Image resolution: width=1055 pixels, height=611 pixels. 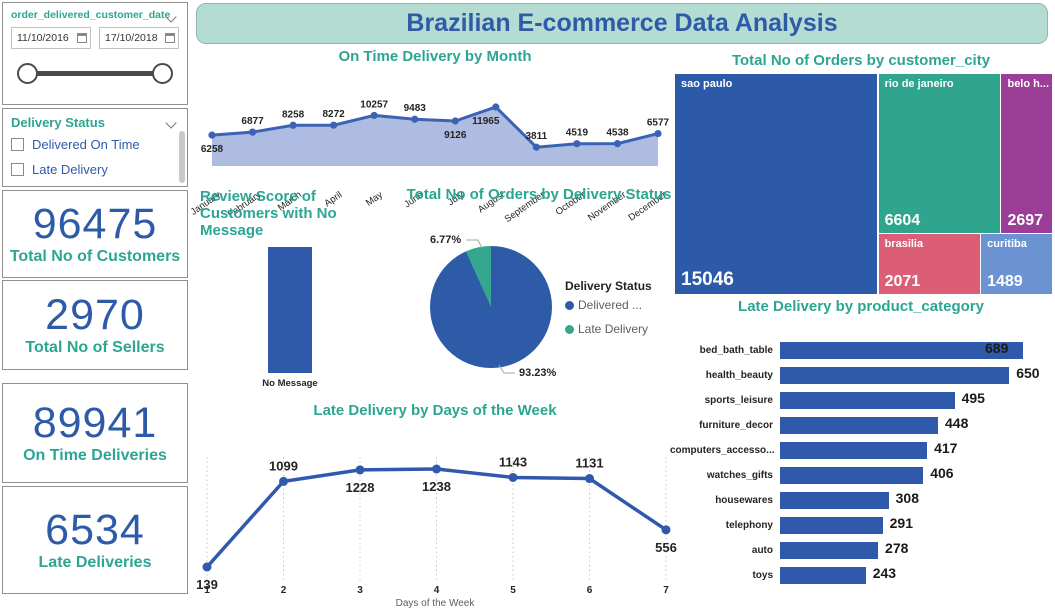 I want to click on tile-value: 2697, so click(x=1025, y=221).